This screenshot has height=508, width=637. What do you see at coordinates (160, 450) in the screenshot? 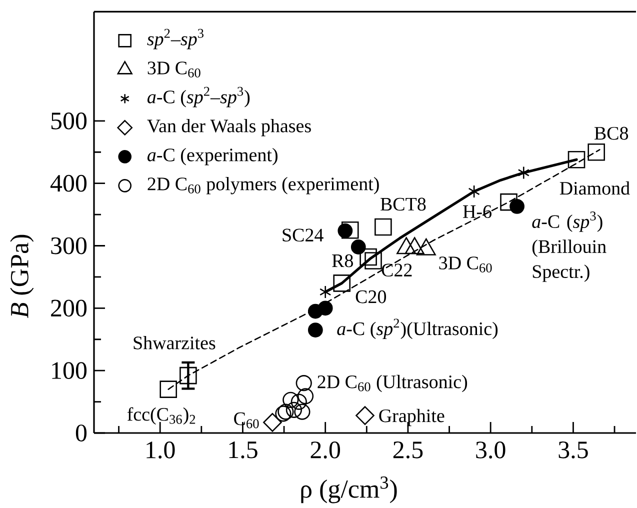
I see `x-tick-label: 1.0` at bounding box center [160, 450].